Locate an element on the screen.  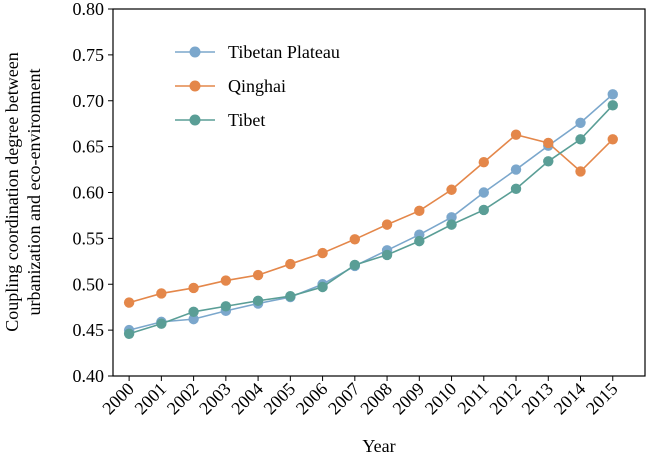
legend-label: Qinghai is located at coordinates (257, 86).